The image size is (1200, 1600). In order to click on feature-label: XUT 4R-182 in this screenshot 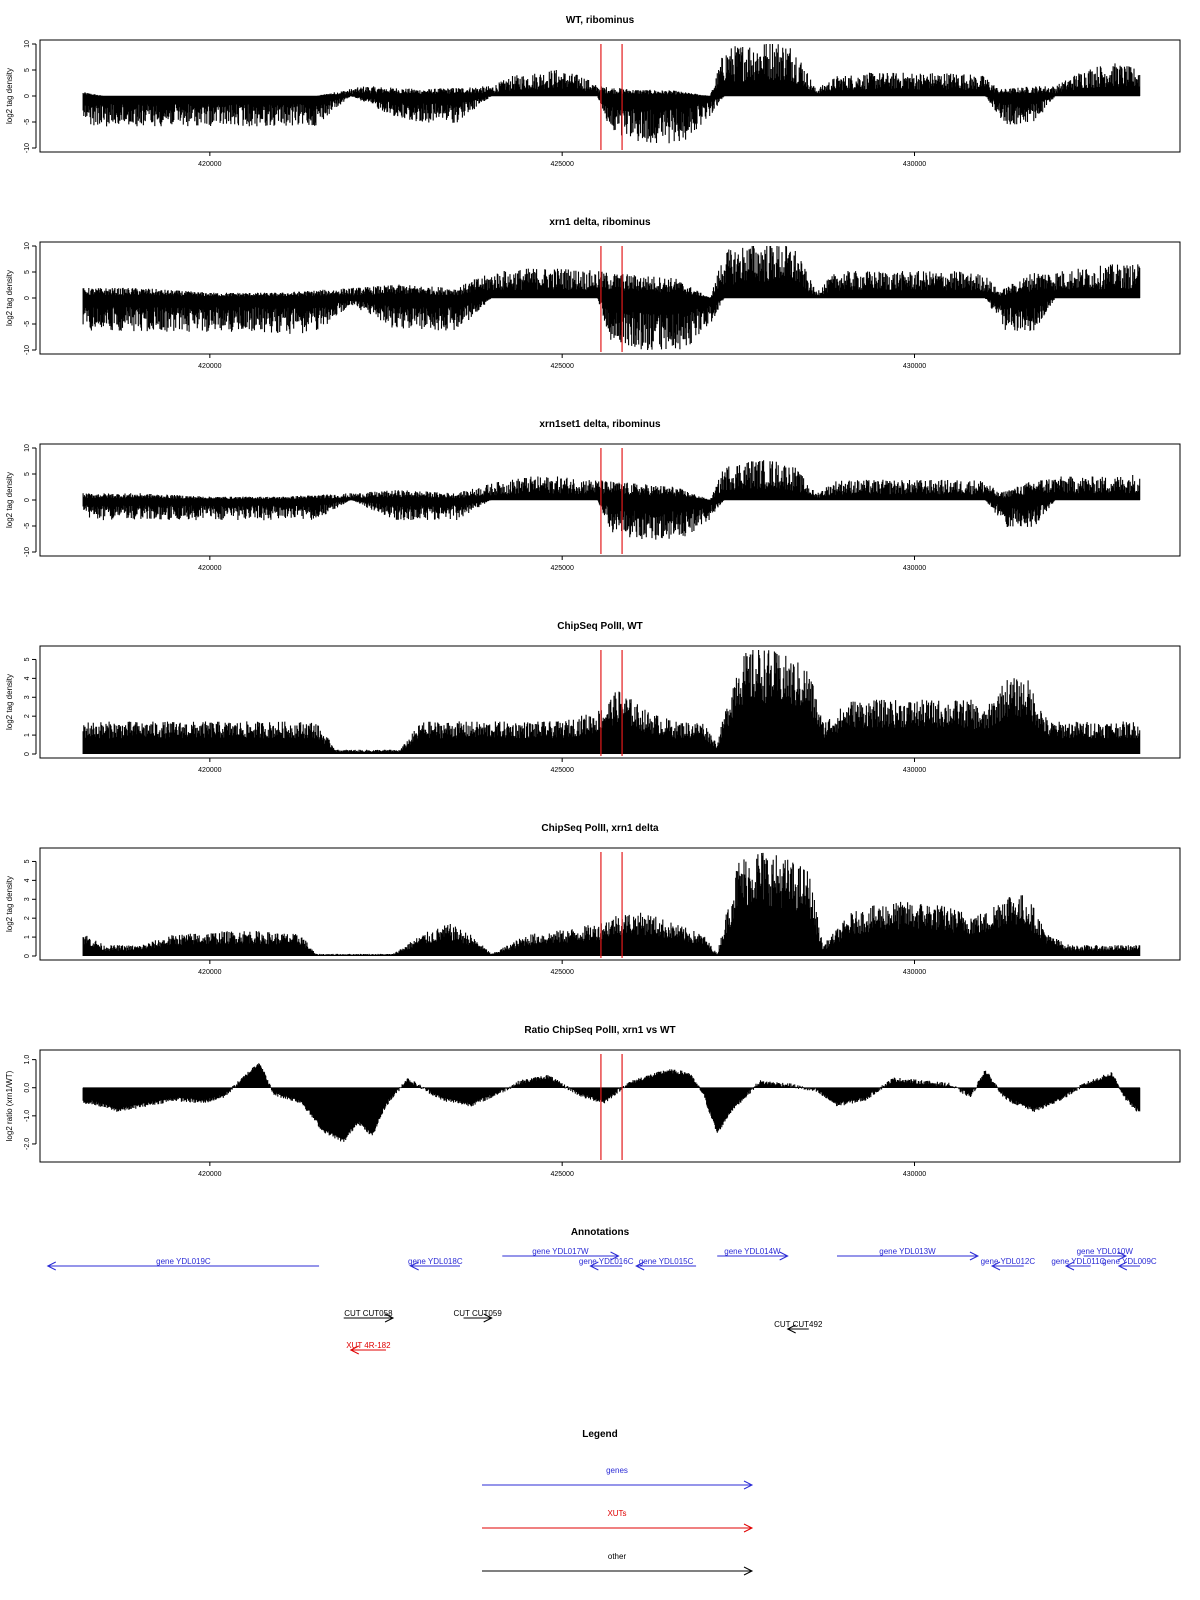, I will do `click(368, 1345)`.